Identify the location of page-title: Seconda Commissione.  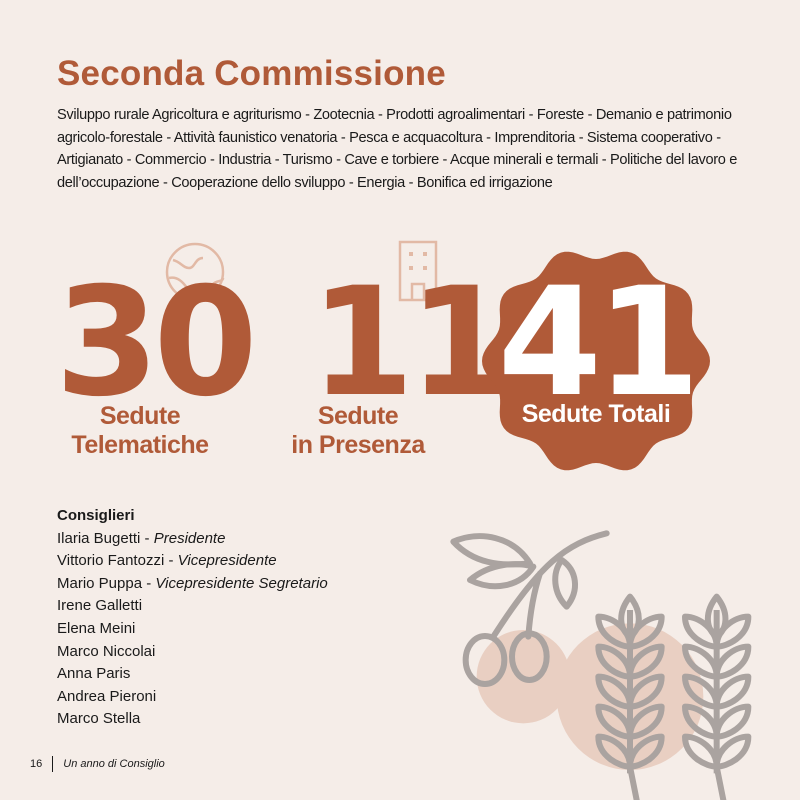
(251, 73).